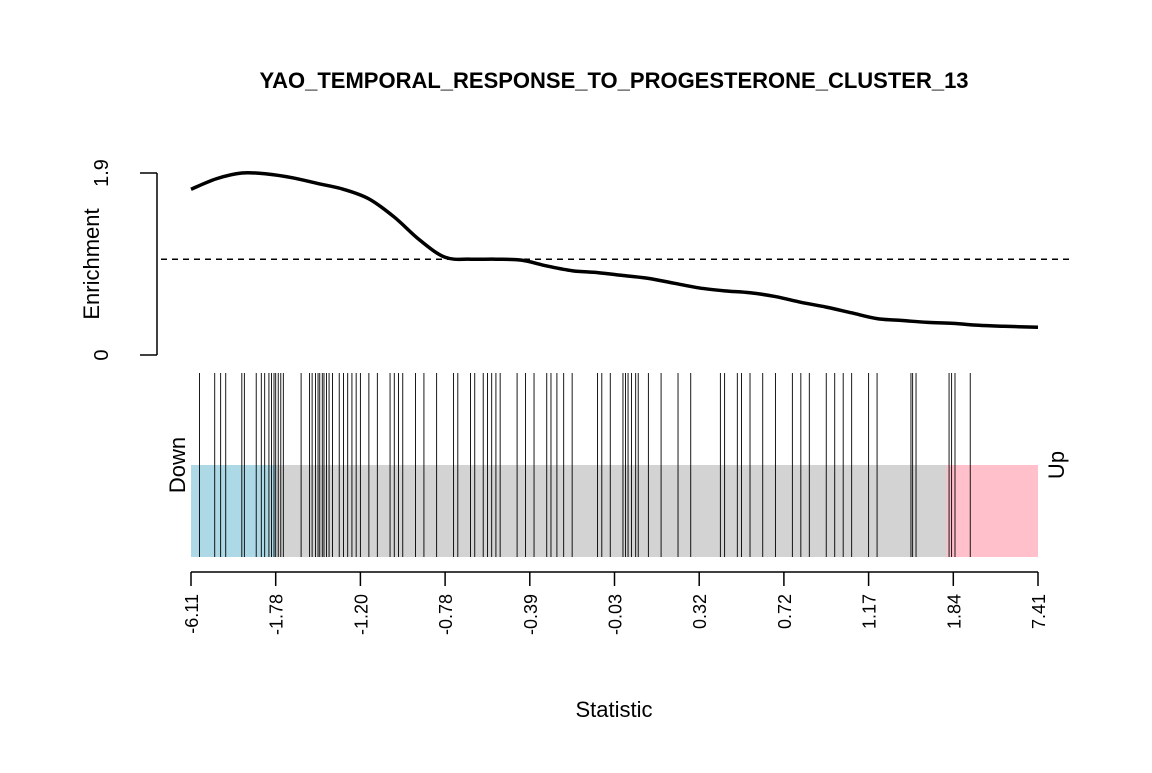 This screenshot has width=1152, height=773. I want to click on x-tick-label: 1.17, so click(870, 611).